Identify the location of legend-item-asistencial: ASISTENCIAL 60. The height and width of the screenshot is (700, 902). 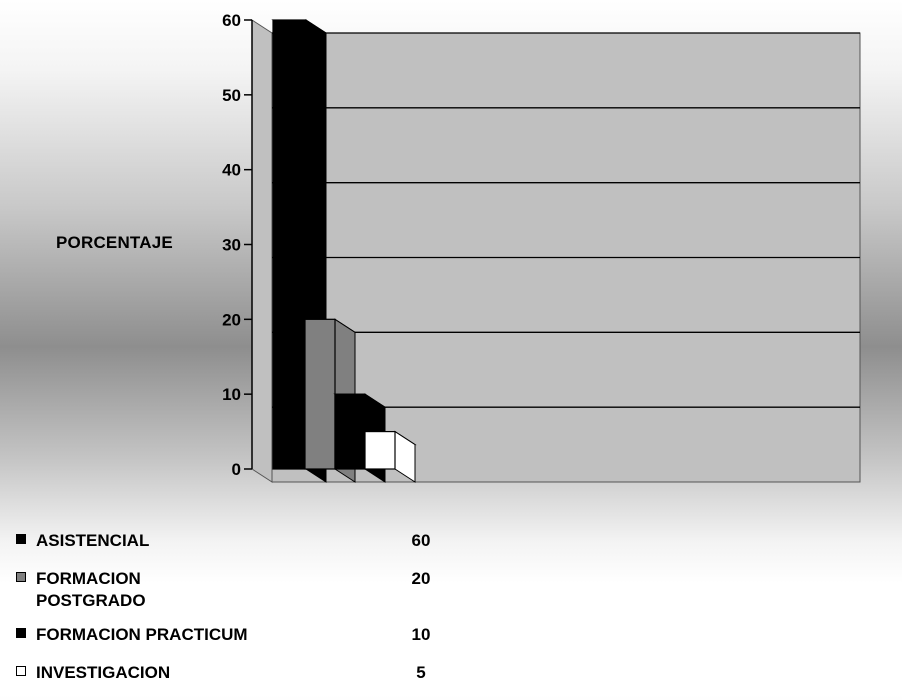
(226, 541).